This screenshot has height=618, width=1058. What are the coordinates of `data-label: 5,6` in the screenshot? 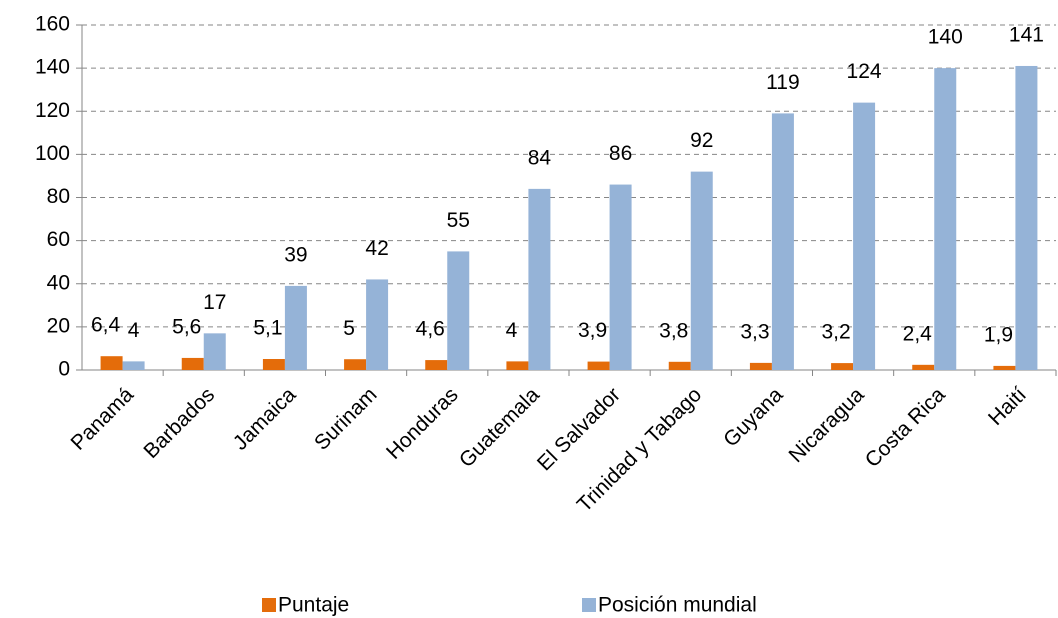 It's located at (186, 326).